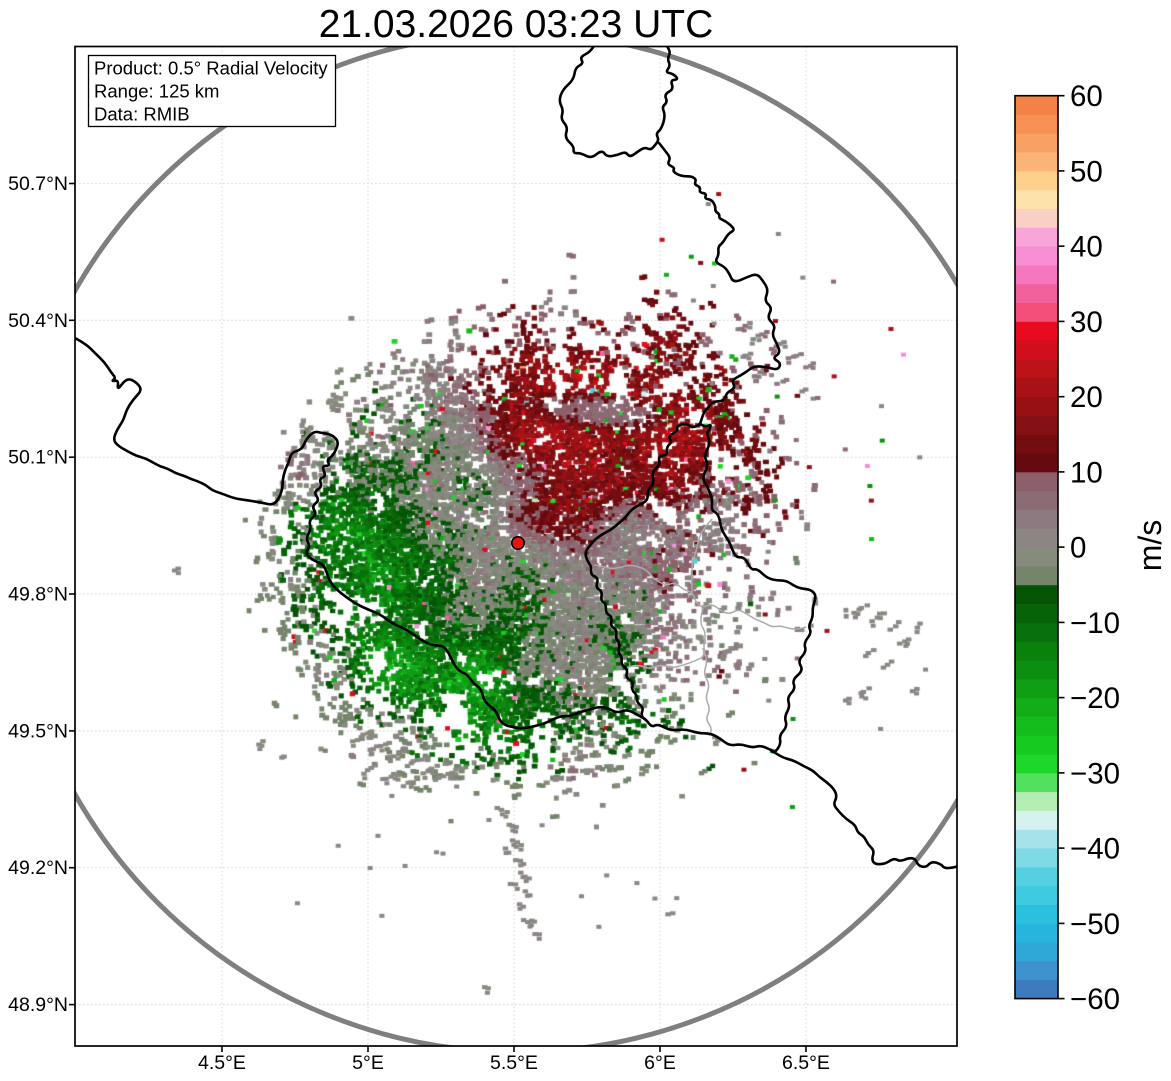 This screenshot has width=1171, height=1081. What do you see at coordinates (1078, 548) in the screenshot?
I see `svg-text: 0` at bounding box center [1078, 548].